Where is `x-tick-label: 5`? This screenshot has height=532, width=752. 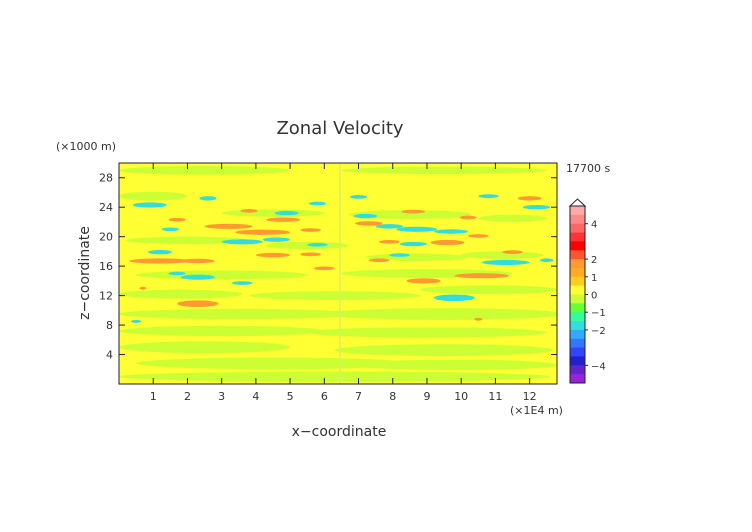 x-tick-label: 5 is located at coordinates (290, 396).